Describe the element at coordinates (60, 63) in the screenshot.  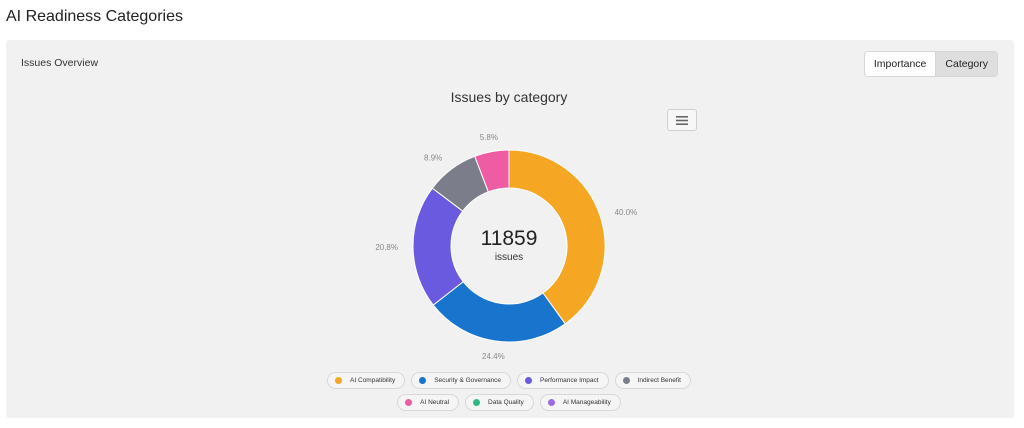
I see `panel-title: Issues Overview` at that location.